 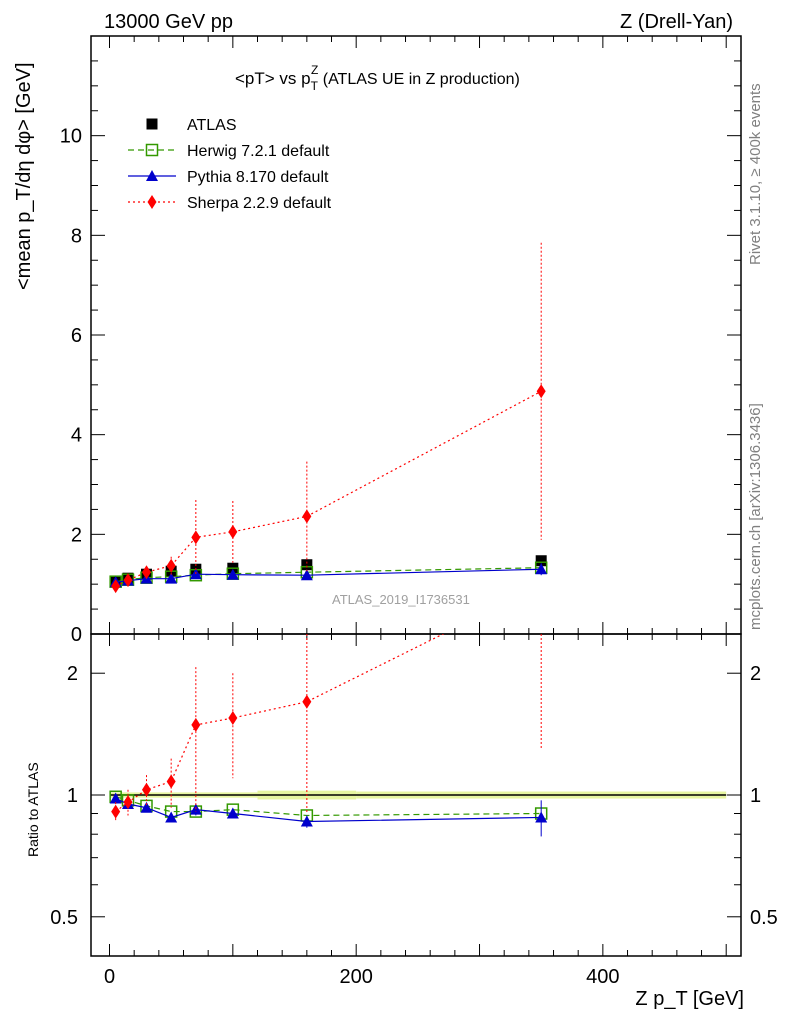 I want to click on reference-label: ATLAS_2019_I1736531, so click(x=401, y=599).